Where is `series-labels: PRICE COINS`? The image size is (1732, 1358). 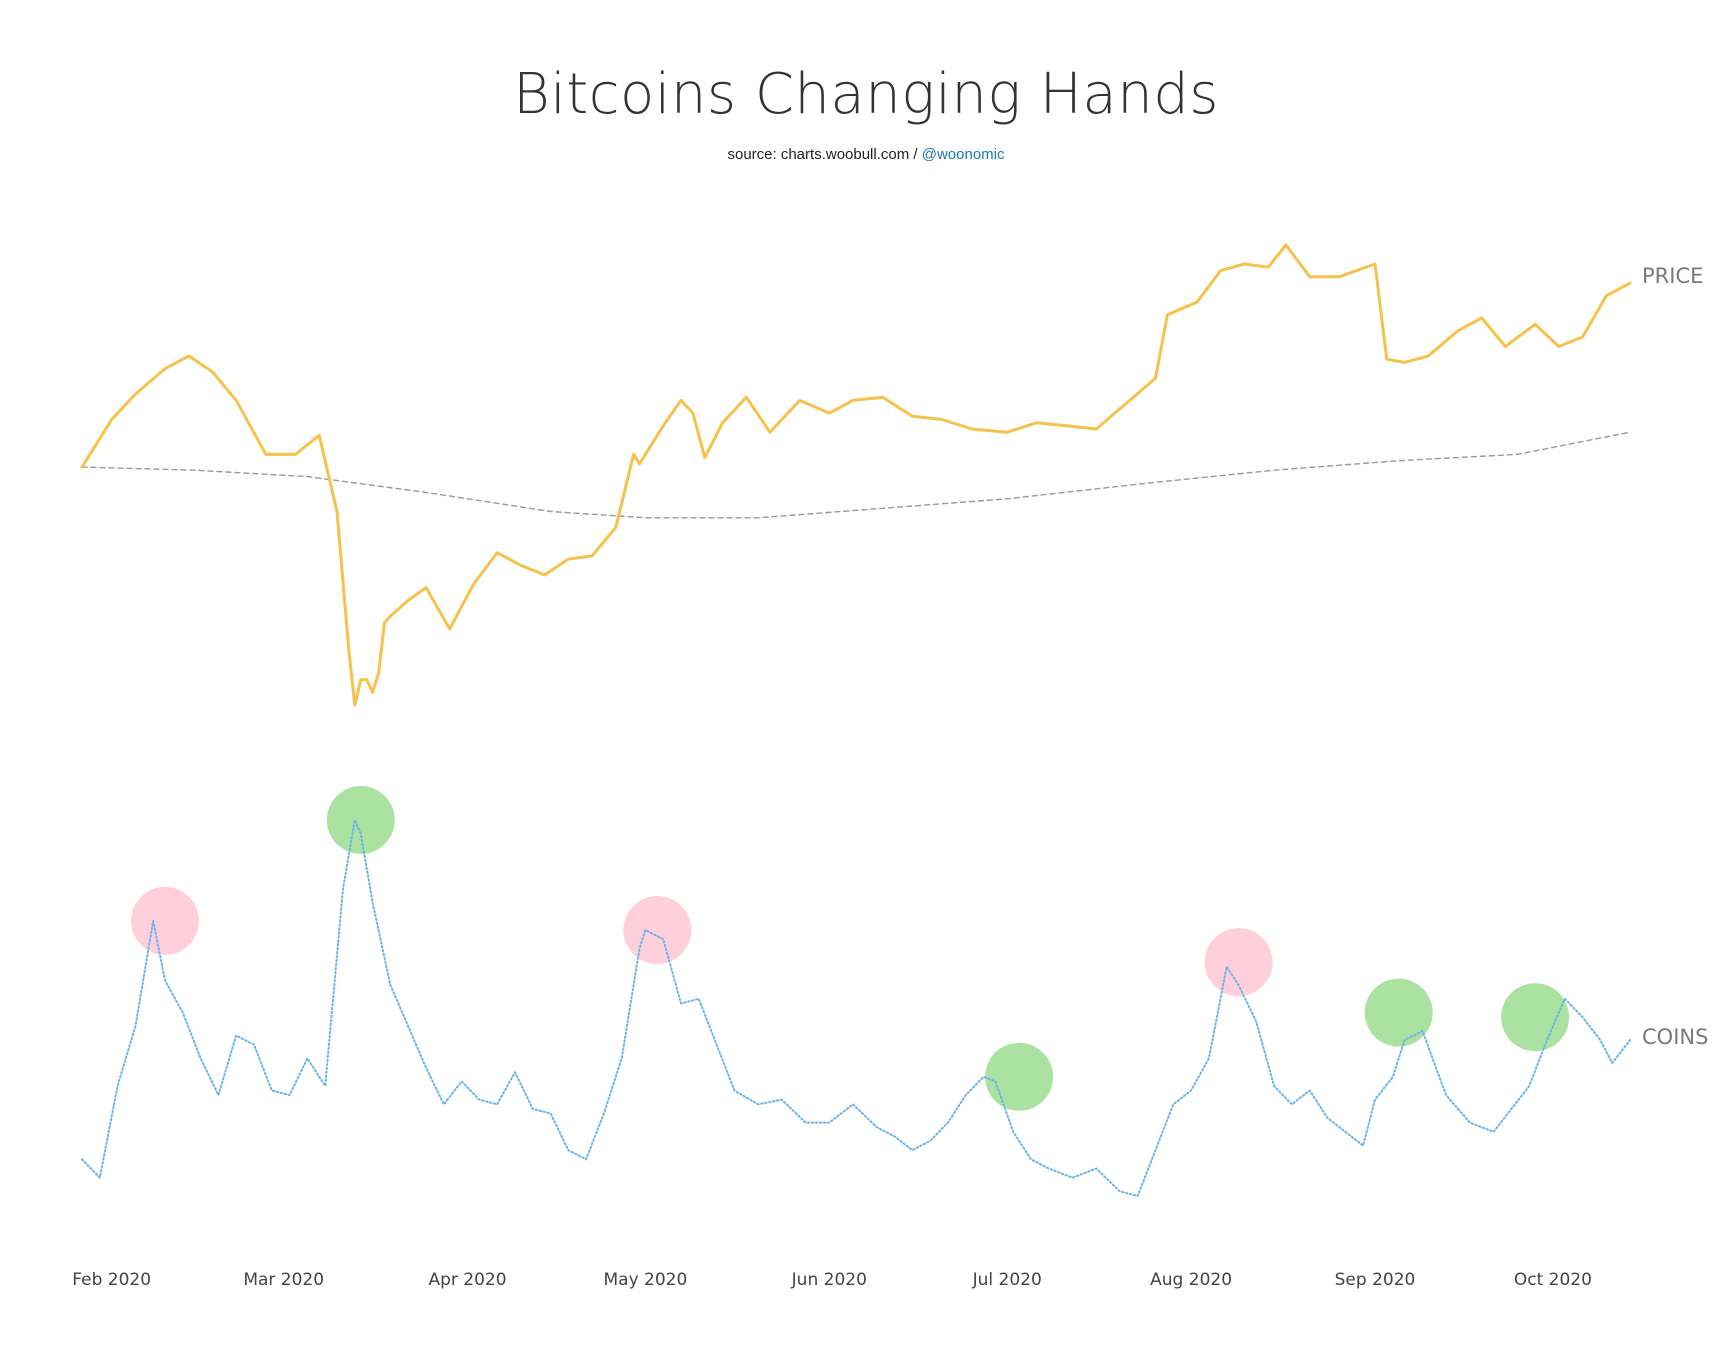 series-labels: PRICE COINS is located at coordinates (1675, 656).